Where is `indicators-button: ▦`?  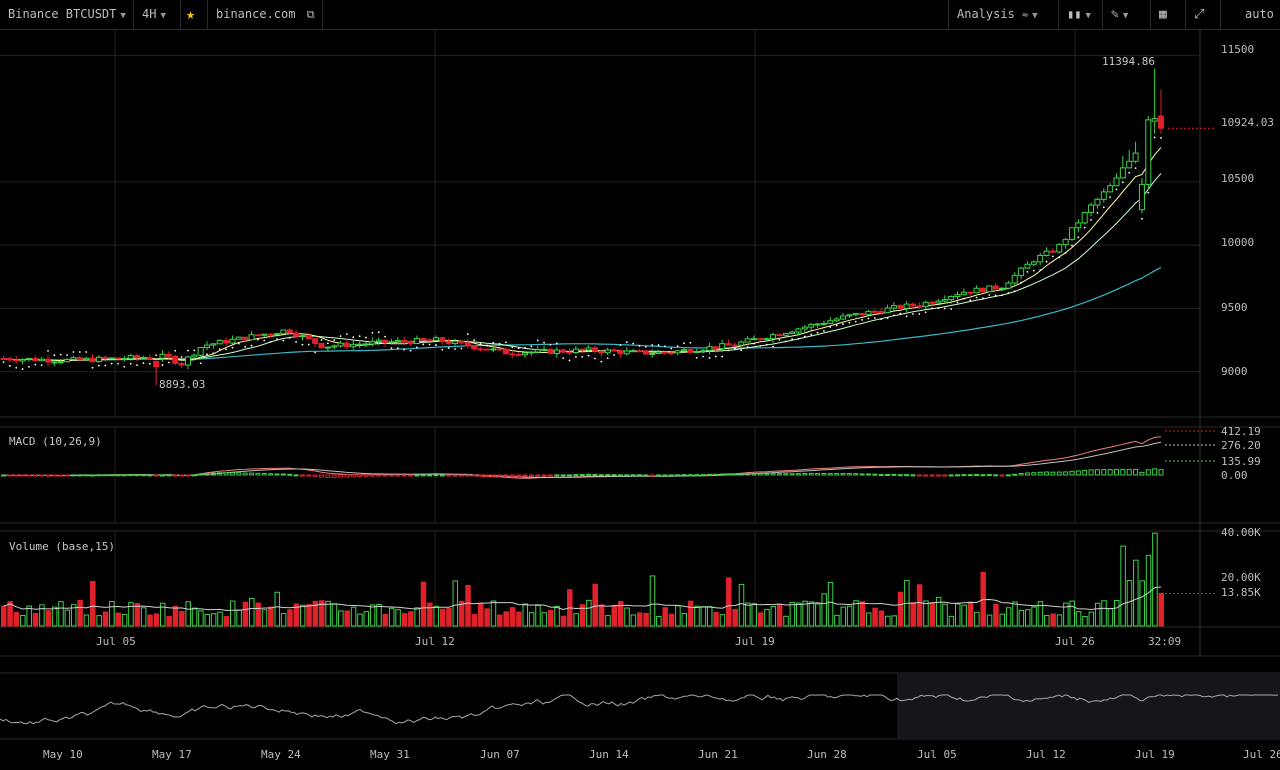 indicators-button: ▦ is located at coordinates (1167, 14).